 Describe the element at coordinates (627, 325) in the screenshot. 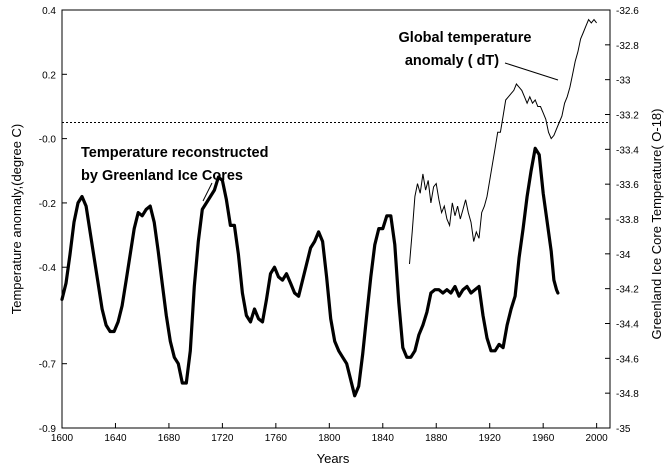

I see `y-right-tick-label: -34.4` at that location.